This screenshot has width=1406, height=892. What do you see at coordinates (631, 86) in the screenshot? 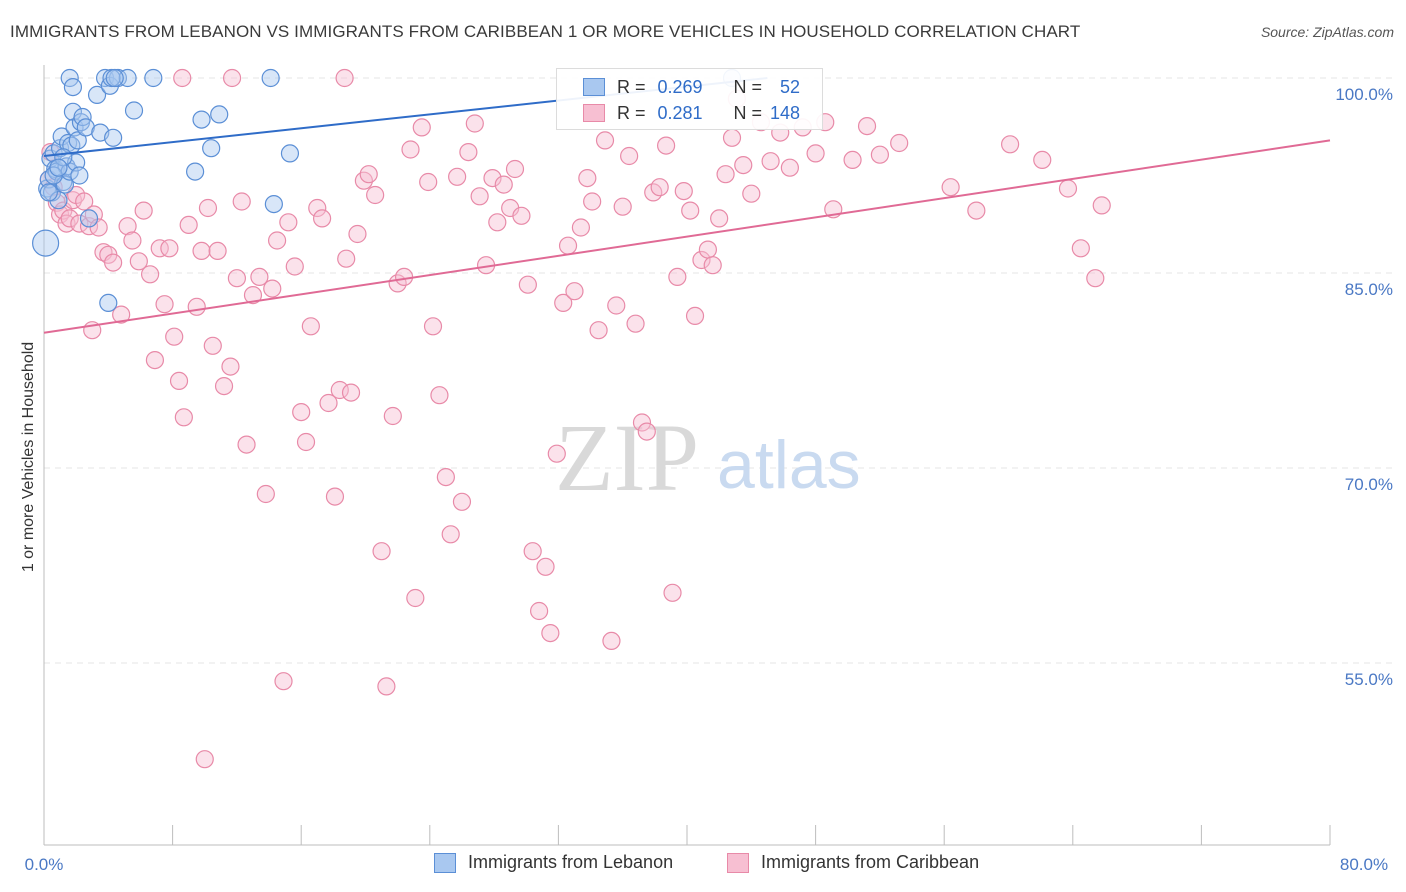
I see `legend-r-label: R =` at bounding box center [631, 86].